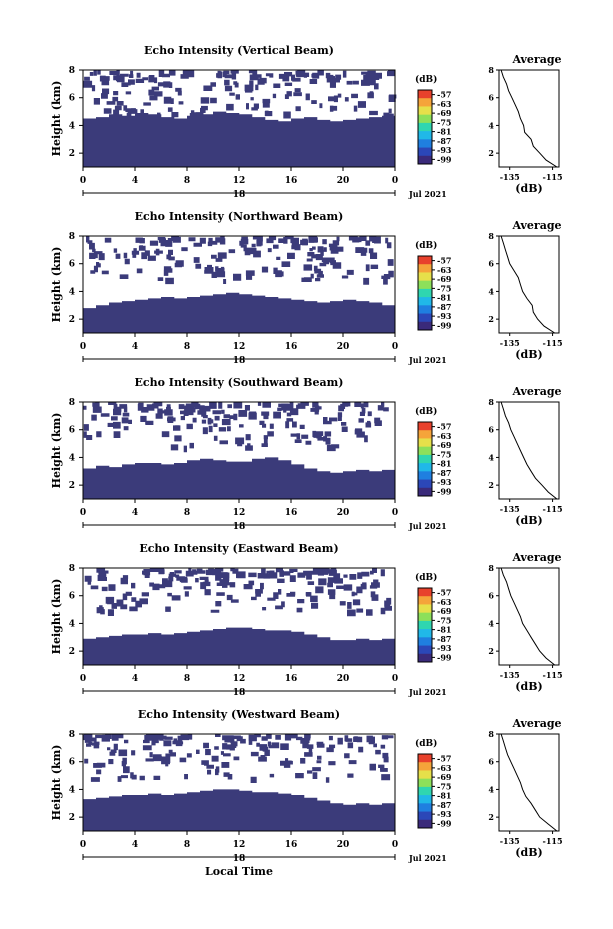 The image size is (613, 929). What do you see at coordinates (238, 548) in the screenshot?
I see `panel-title: Echo Intensity (Eastward Beam)` at bounding box center [238, 548].